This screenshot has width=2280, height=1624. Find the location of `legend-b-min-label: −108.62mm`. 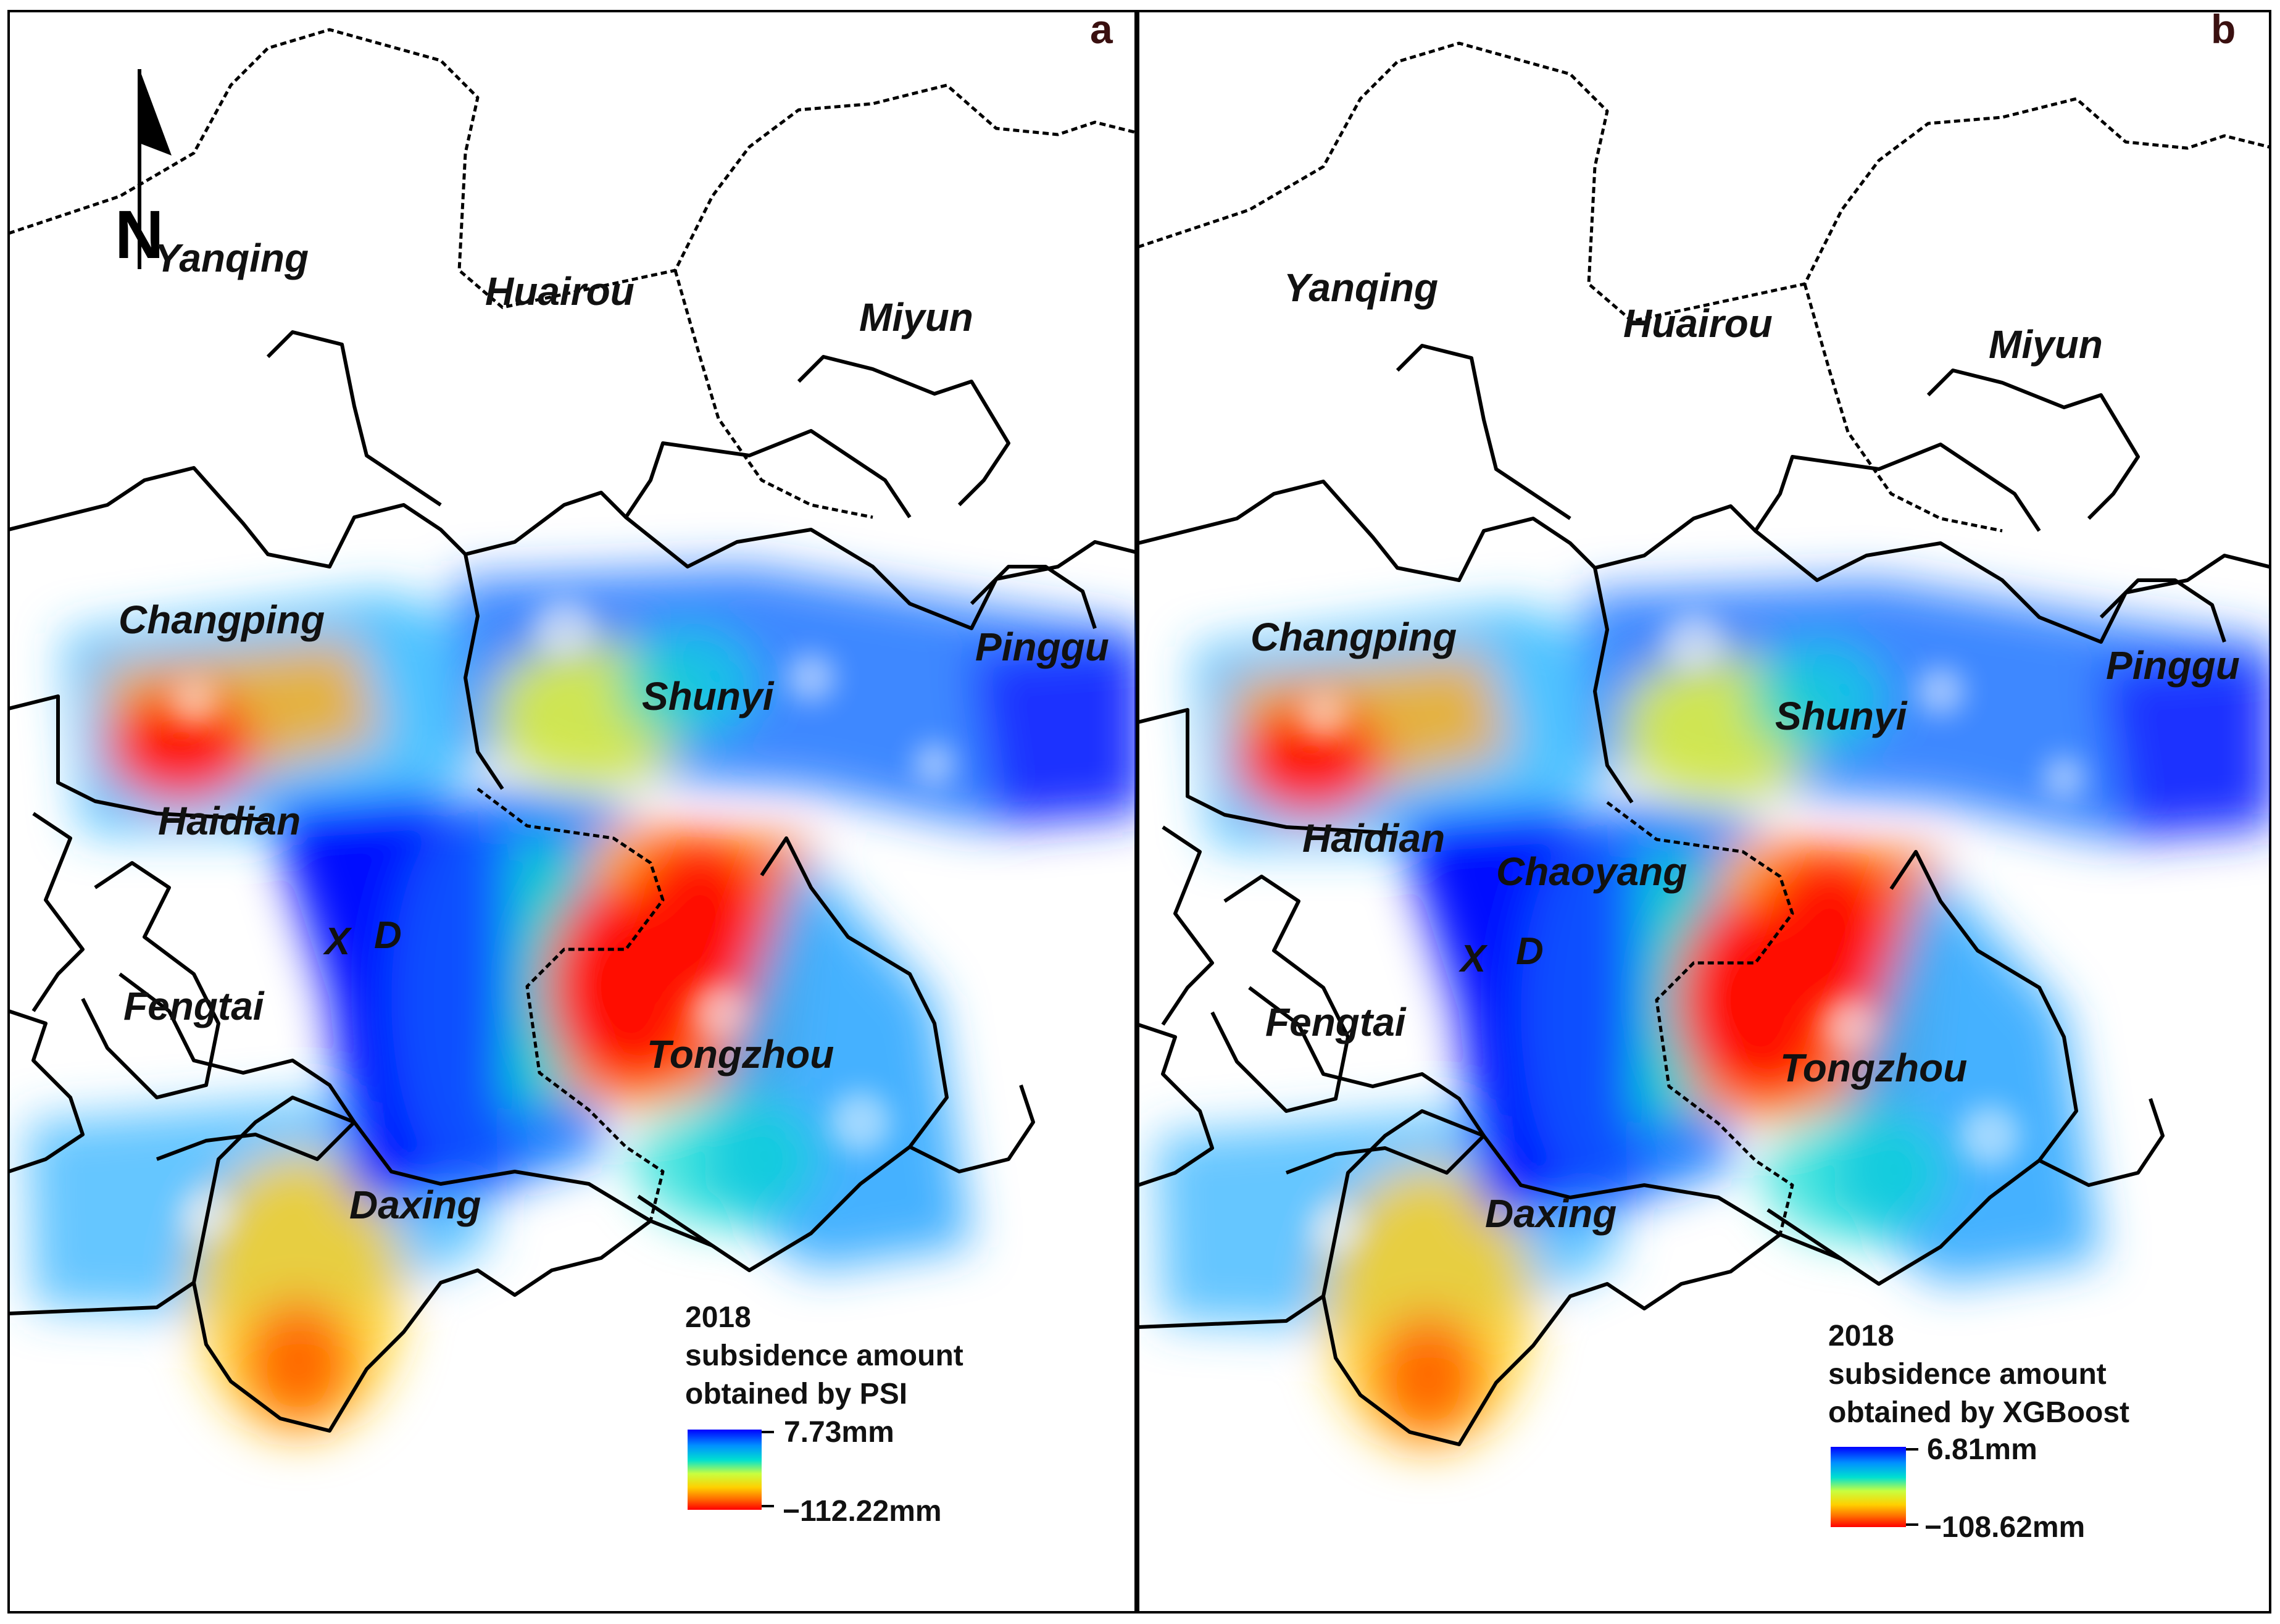

legend-b-min-label: −108.62mm is located at coordinates (2005, 1527).